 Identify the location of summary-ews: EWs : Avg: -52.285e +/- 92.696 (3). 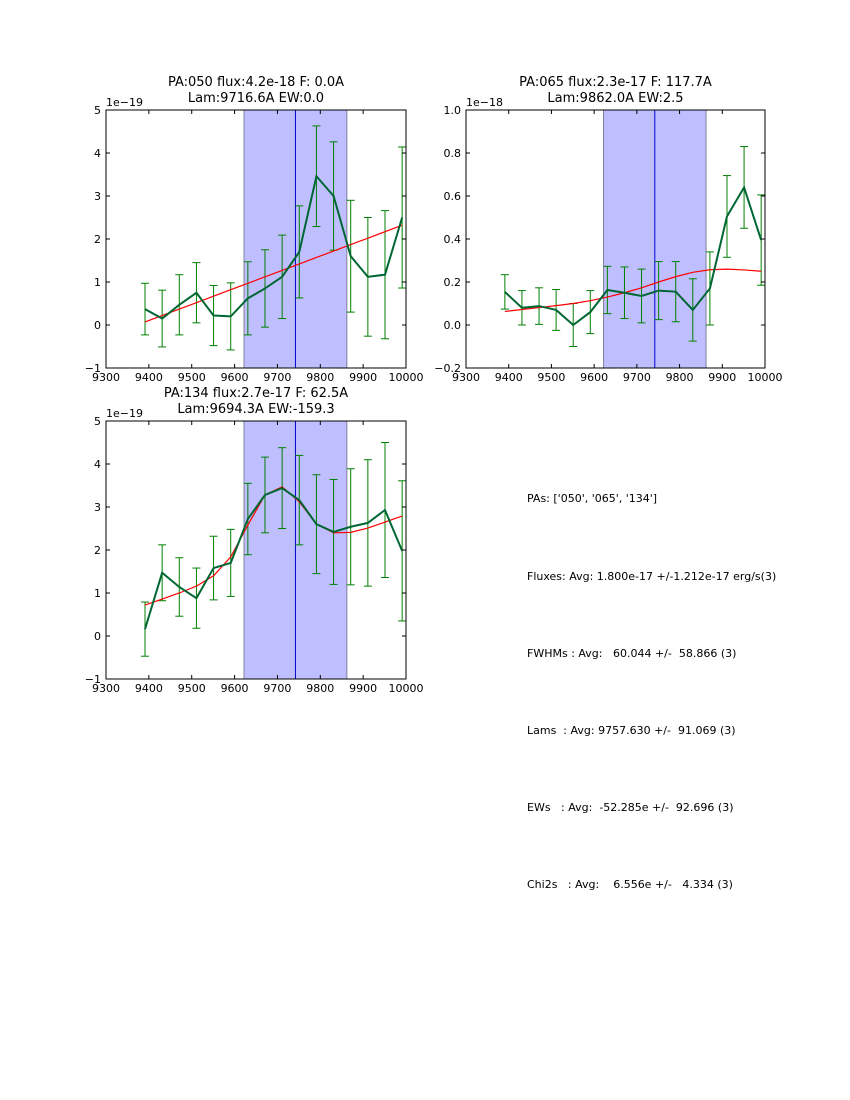
(630, 807).